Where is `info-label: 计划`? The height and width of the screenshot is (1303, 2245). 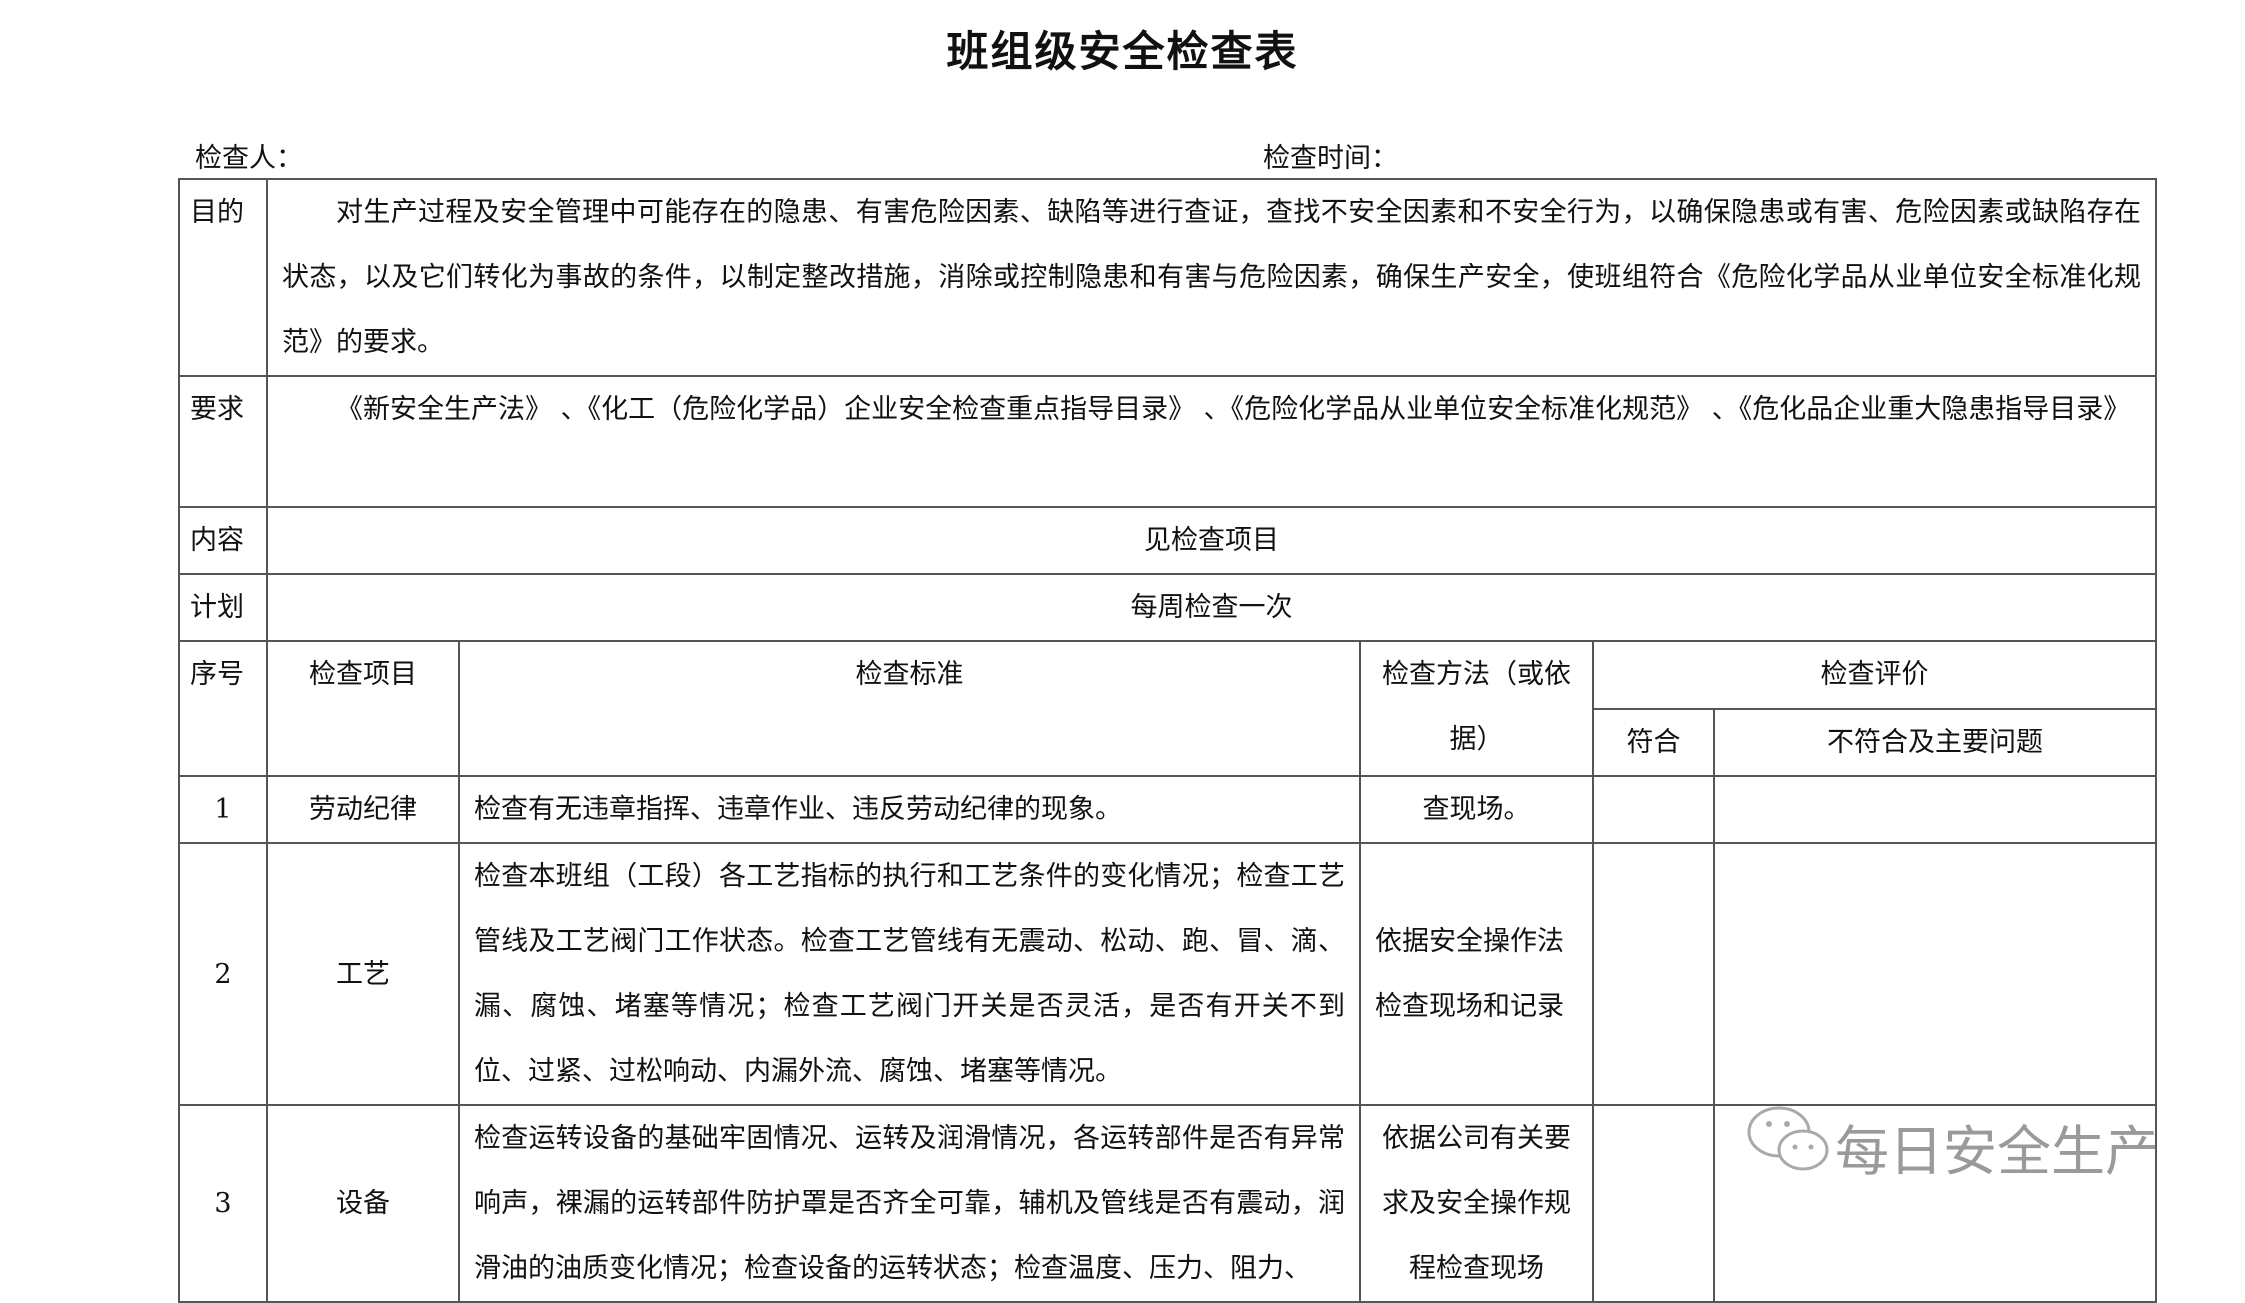
info-label: 计划 is located at coordinates (223, 607).